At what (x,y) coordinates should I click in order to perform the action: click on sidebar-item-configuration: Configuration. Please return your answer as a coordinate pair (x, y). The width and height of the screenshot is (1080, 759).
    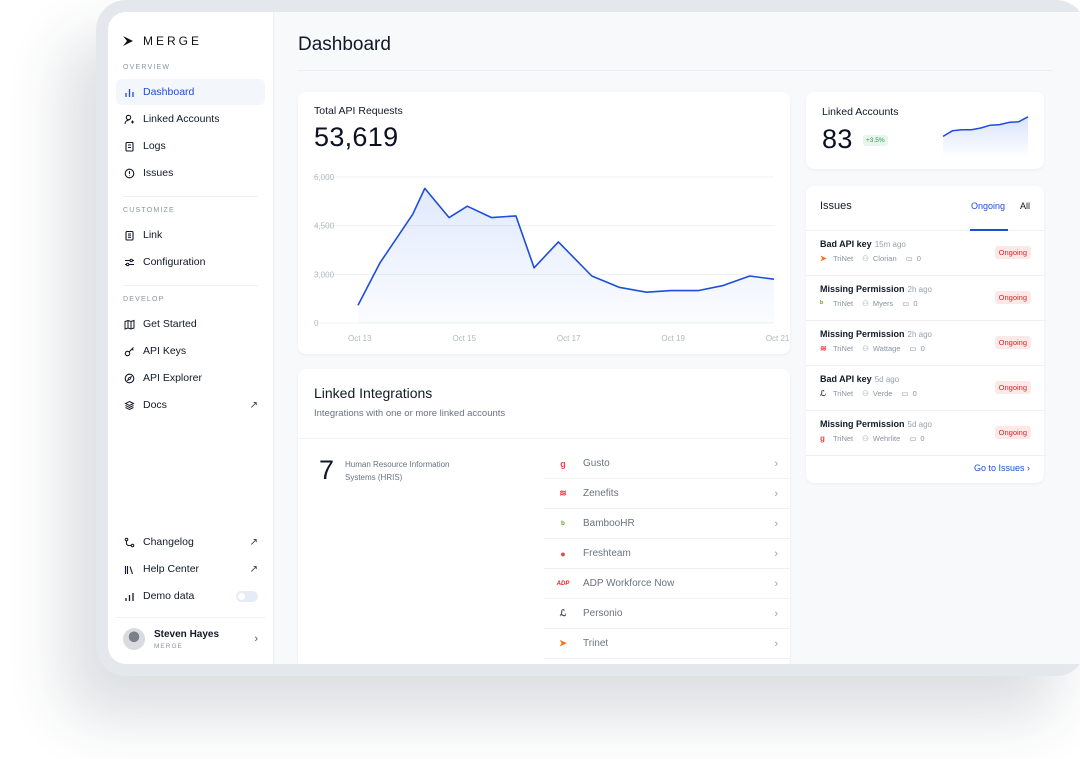
    Looking at the image, I should click on (190, 262).